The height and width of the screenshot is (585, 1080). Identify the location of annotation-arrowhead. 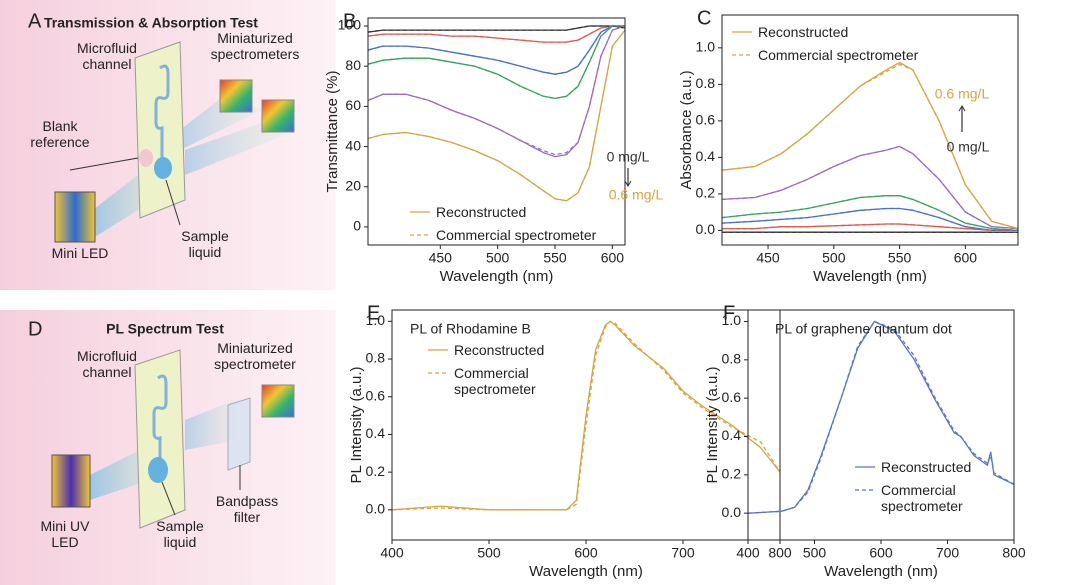
(628, 183).